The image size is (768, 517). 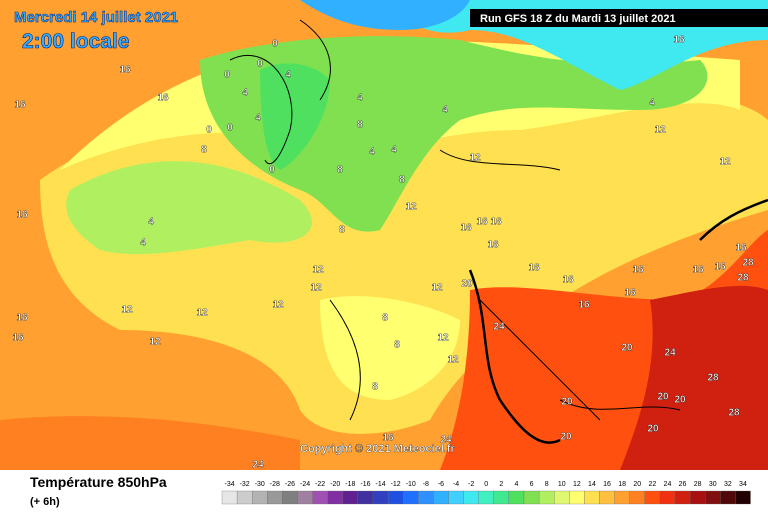 I want to click on legend-label: 2, so click(x=501, y=484).